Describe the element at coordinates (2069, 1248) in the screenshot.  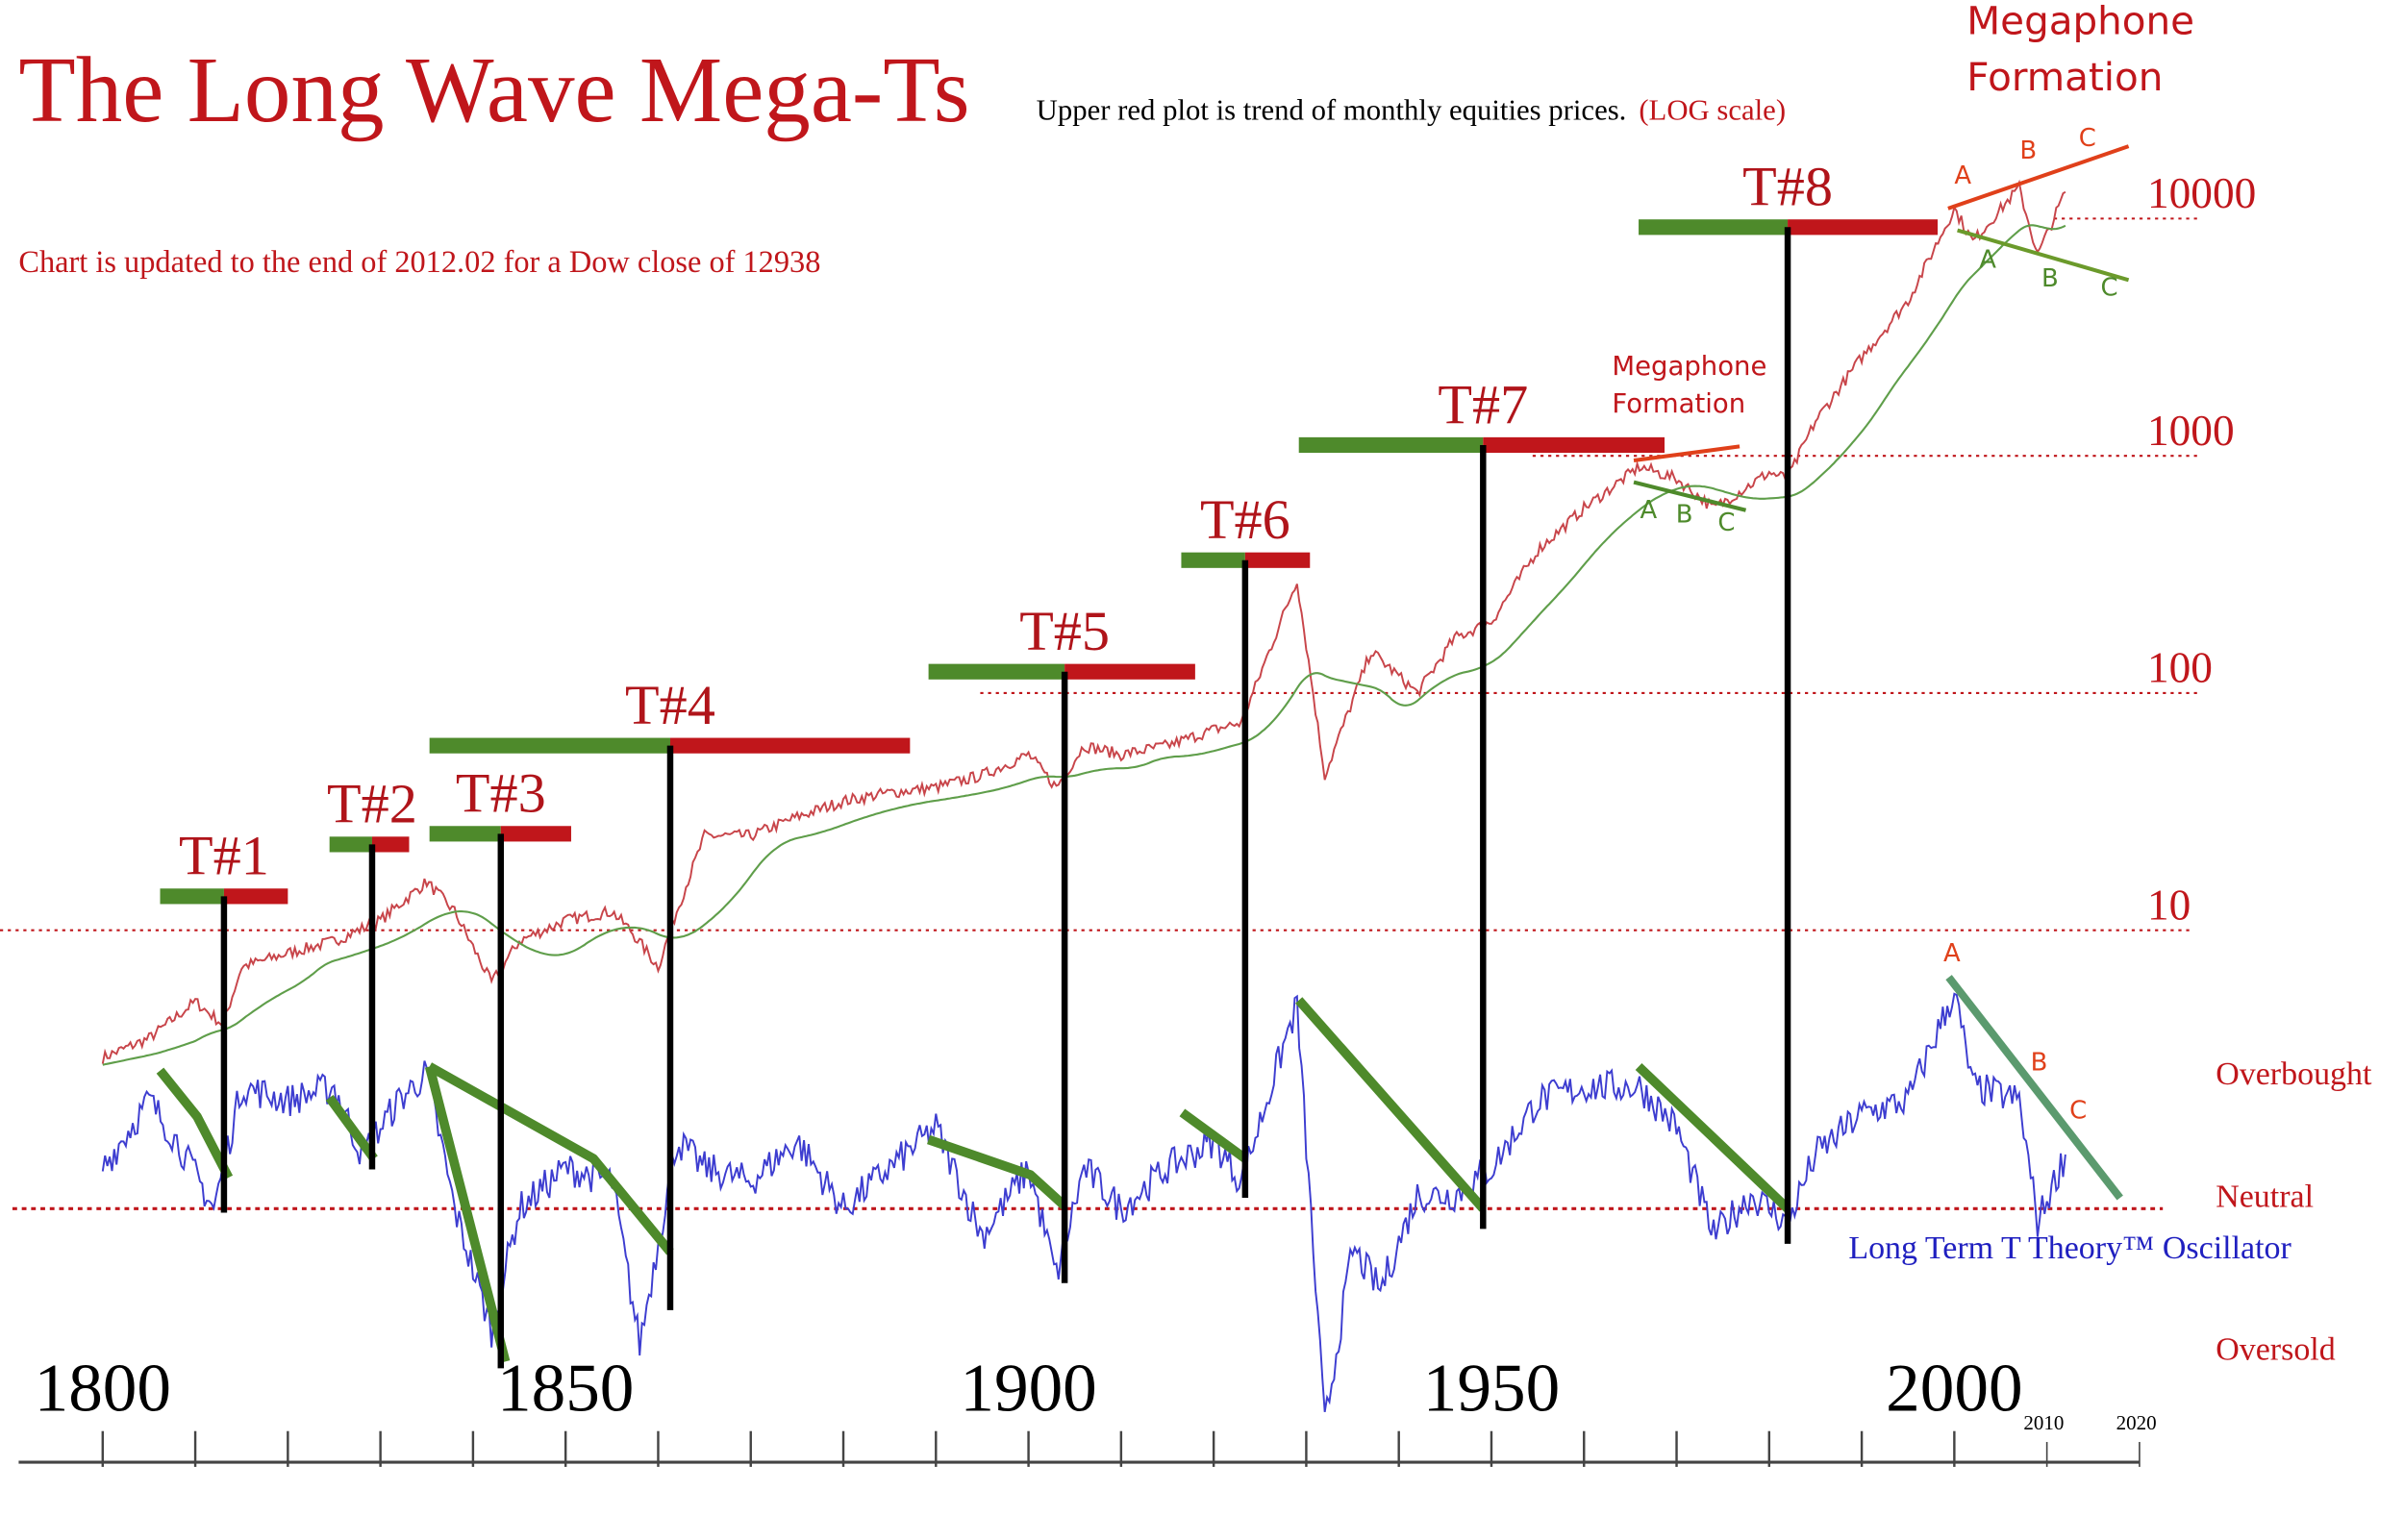
I see `oscillator-name: Long Term T Theory™ Oscillator` at that location.